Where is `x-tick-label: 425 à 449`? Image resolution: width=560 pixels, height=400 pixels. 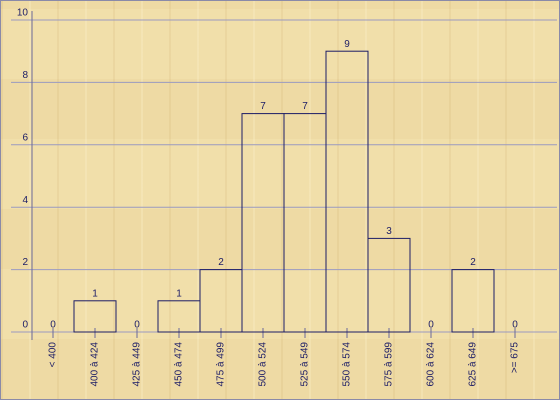
x-tick-label: 425 à 449 is located at coordinates (137, 364).